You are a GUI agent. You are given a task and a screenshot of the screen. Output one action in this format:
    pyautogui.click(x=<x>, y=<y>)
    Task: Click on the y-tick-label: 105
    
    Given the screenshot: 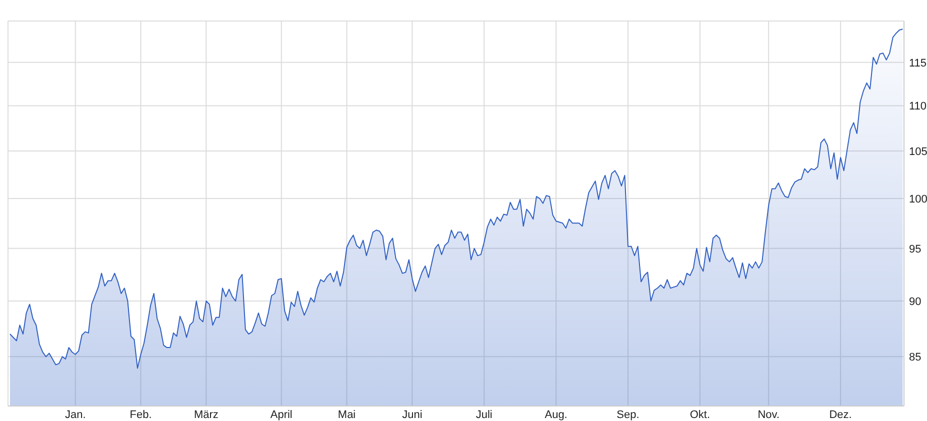 What is the action you would take?
    pyautogui.click(x=918, y=152)
    